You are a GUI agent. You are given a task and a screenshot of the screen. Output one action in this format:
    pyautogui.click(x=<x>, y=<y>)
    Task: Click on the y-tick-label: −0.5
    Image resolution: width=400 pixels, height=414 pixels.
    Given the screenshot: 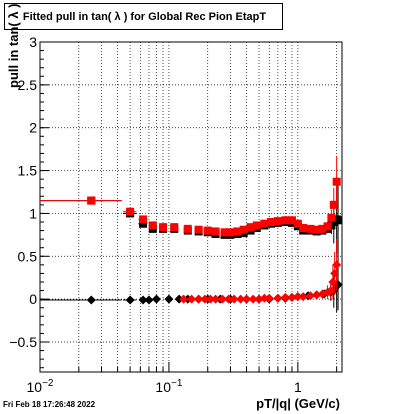 What is the action you would take?
    pyautogui.click(x=23, y=342)
    